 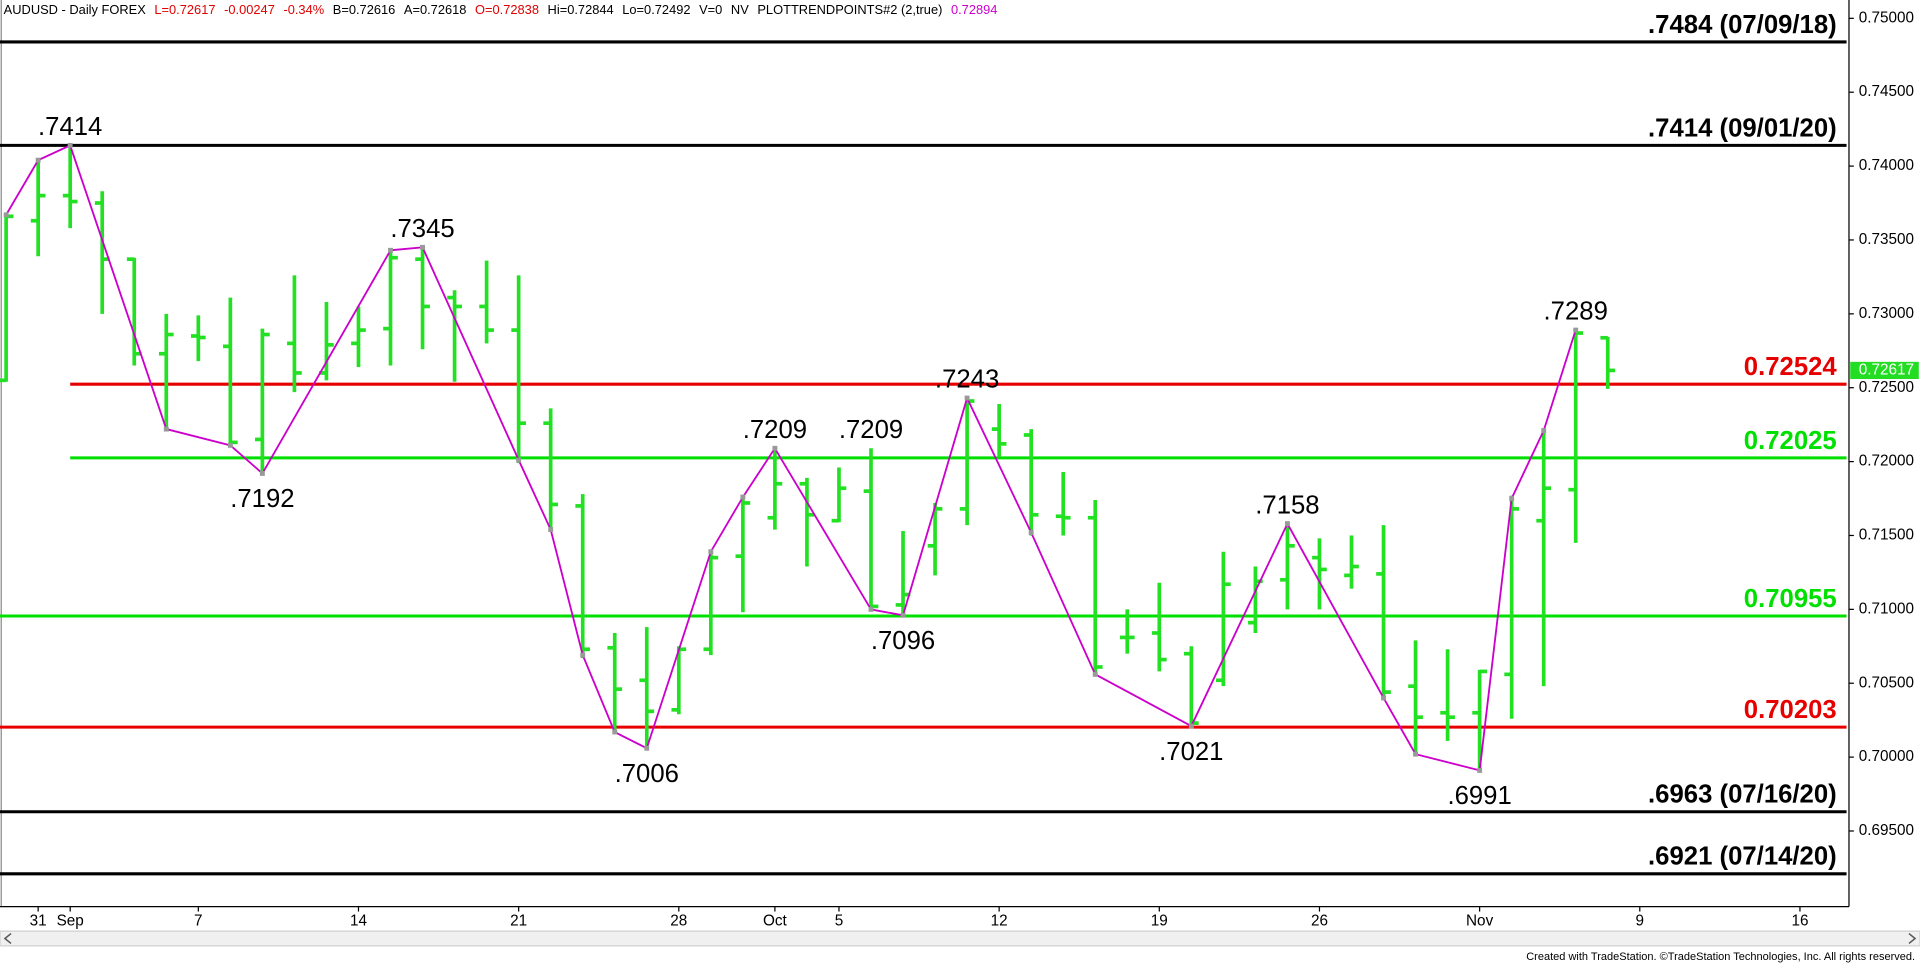 What do you see at coordinates (1742, 128) in the screenshot?
I see `level-label: .7414 (09/01/20)` at bounding box center [1742, 128].